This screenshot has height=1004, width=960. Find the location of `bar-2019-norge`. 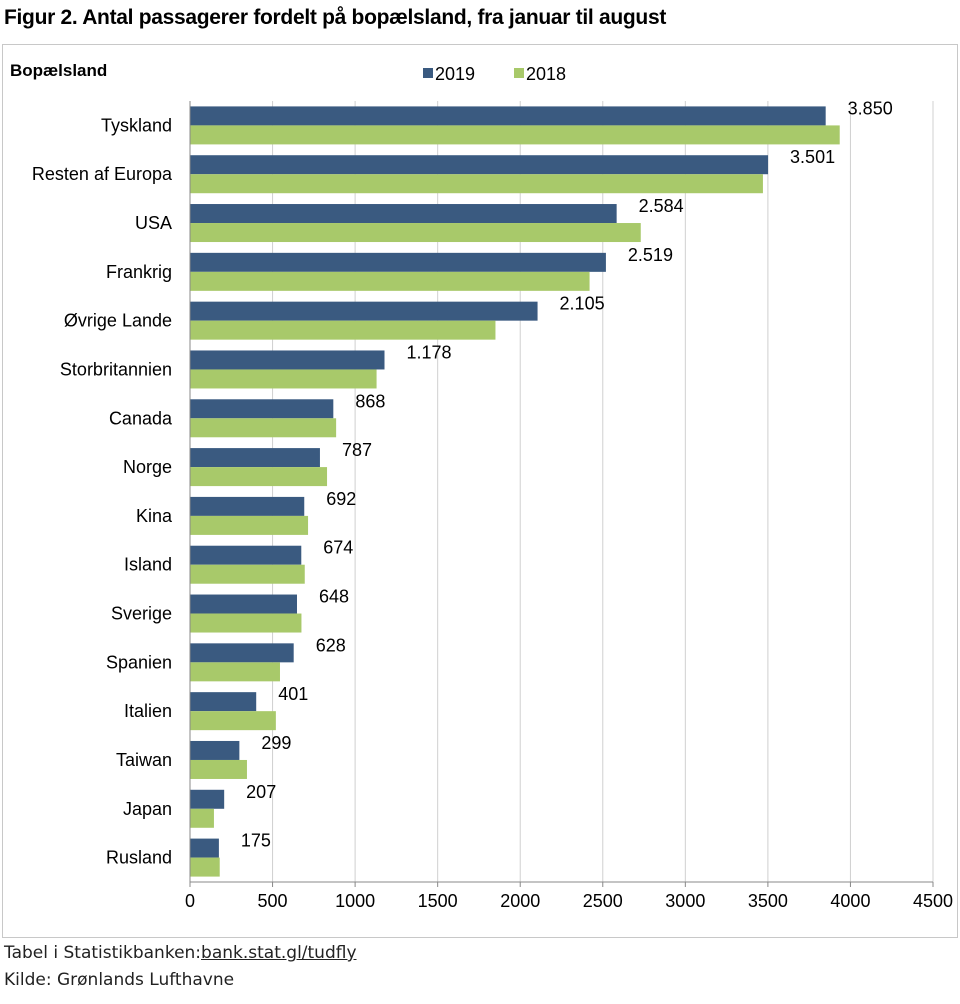

bar-2019-norge is located at coordinates (255, 458).